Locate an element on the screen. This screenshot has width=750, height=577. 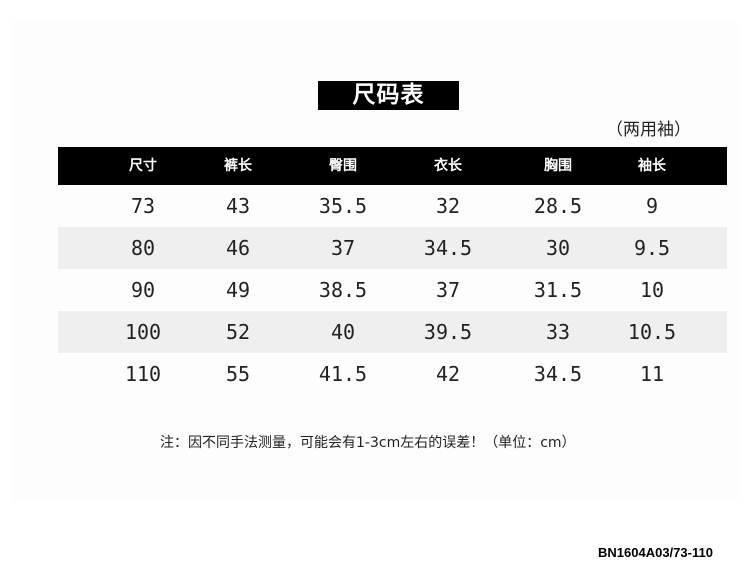
header-size: 尺寸 is located at coordinates (143, 166).